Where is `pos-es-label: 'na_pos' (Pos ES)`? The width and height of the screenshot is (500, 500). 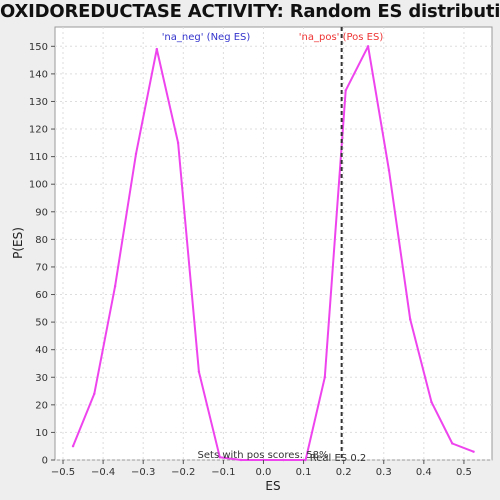
pos-es-label: 'na_pos' (Pos ES) is located at coordinates (341, 37).